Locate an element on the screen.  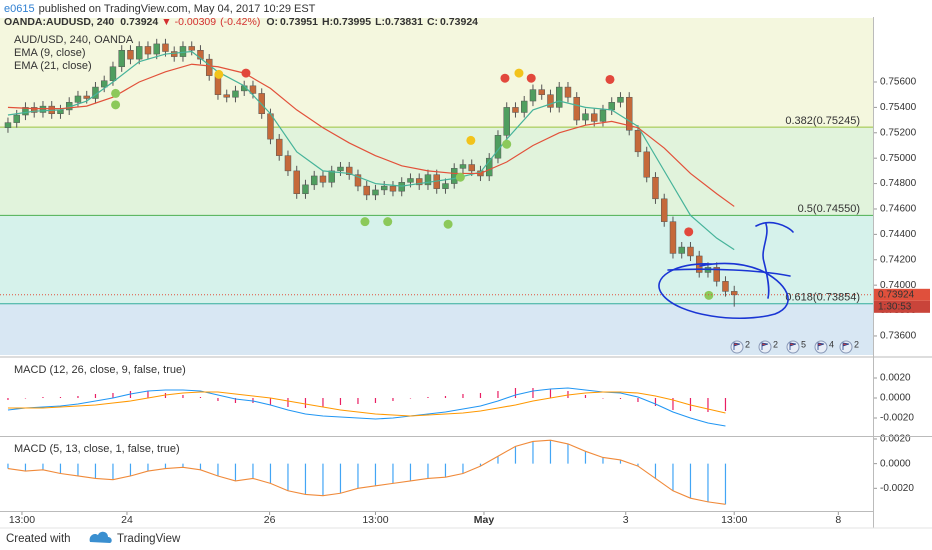
event-count: 2 is located at coordinates (775, 344).